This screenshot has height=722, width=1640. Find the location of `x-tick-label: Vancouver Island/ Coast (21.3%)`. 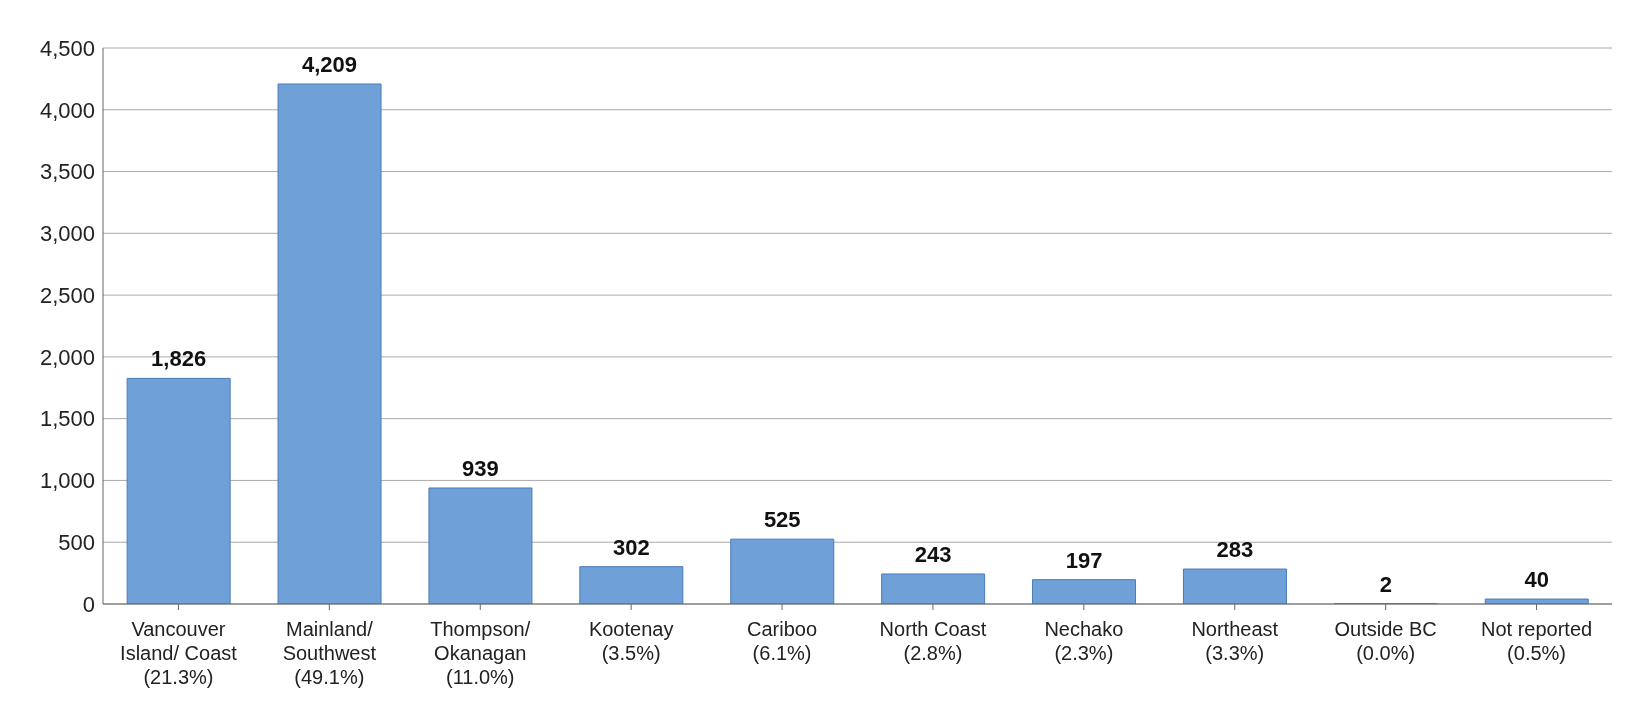

x-tick-label: Vancouver Island/ Coast (21.3%) is located at coordinates (179, 653).